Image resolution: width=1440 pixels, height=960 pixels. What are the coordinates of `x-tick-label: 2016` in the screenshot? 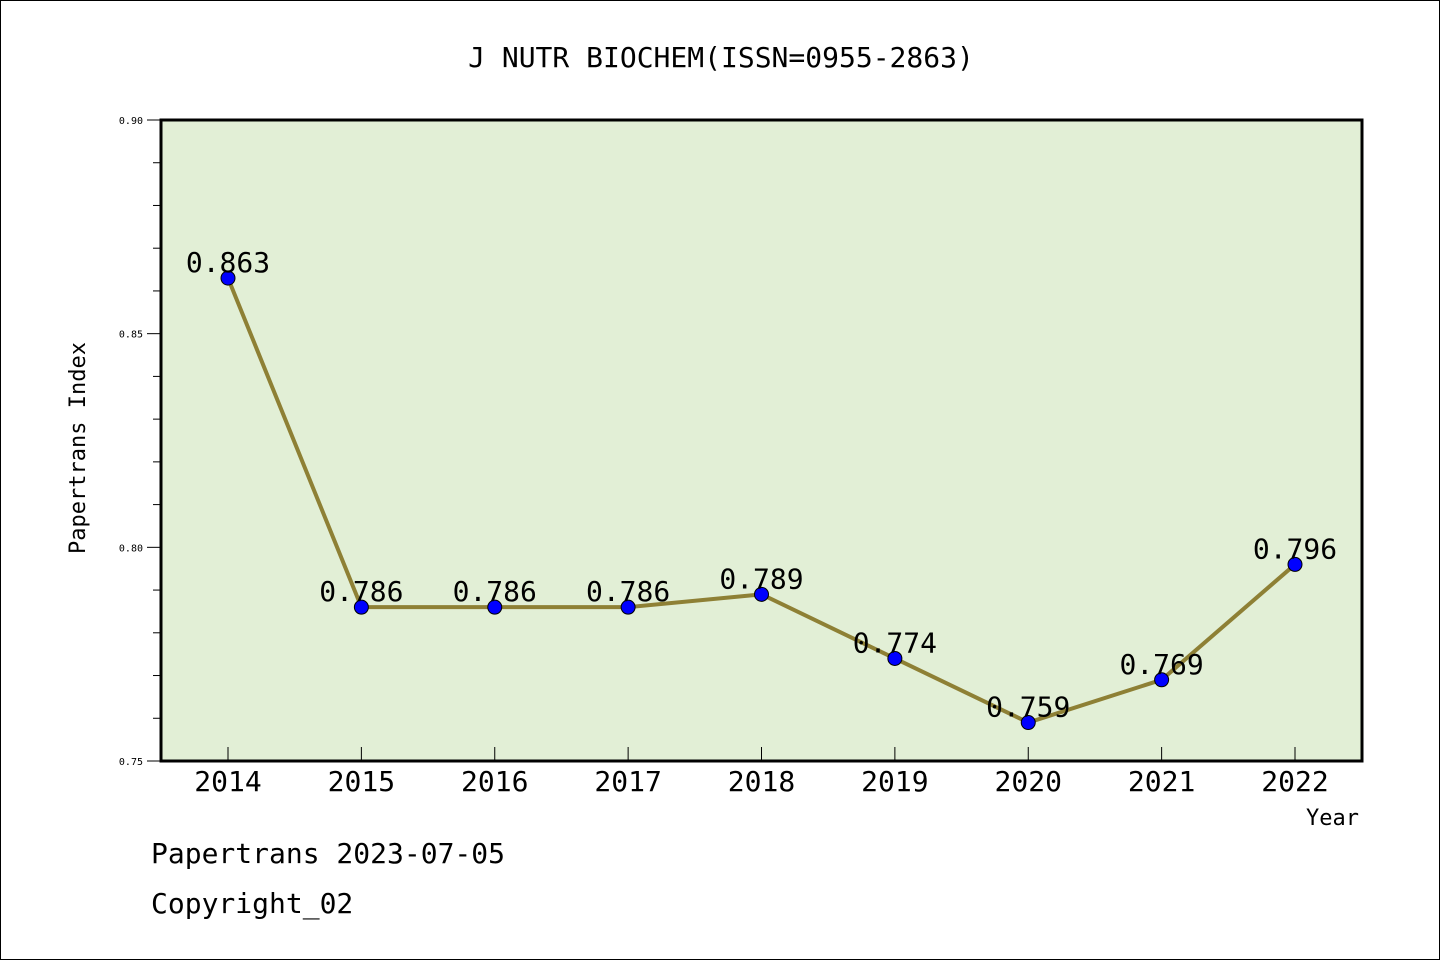 It's located at (494, 781).